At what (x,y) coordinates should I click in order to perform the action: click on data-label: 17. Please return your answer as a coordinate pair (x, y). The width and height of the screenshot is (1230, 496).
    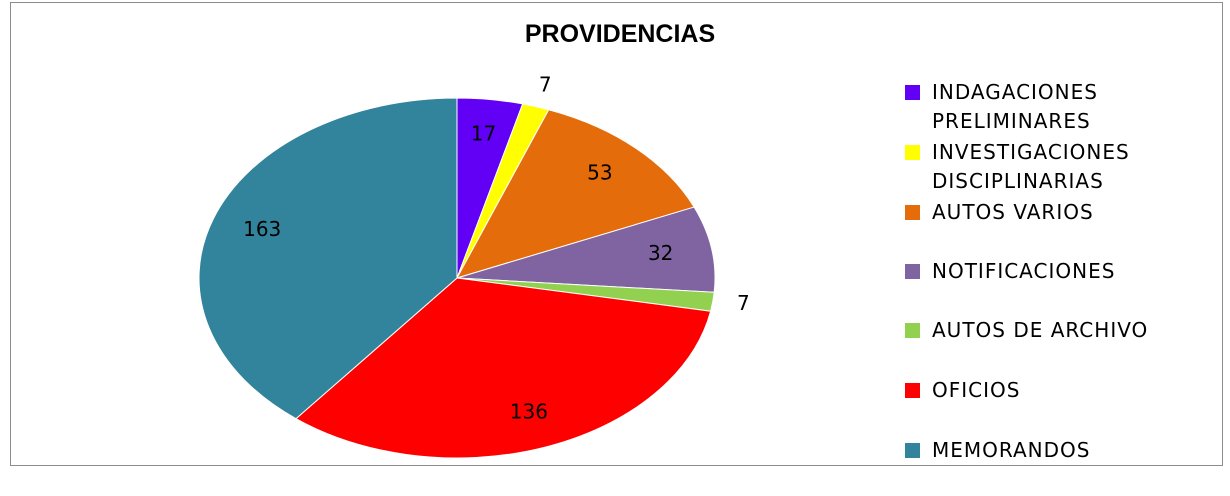
    Looking at the image, I should click on (483, 134).